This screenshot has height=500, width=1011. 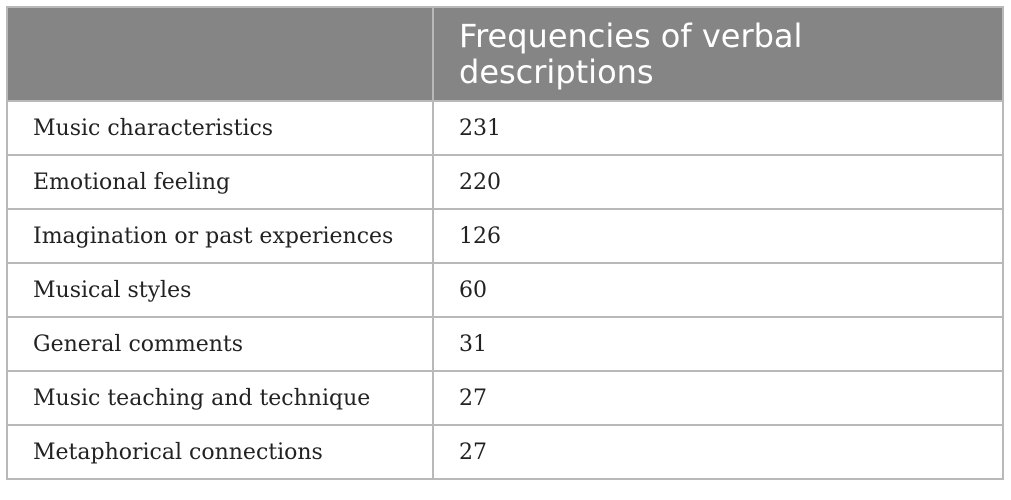 I want to click on frequency-cell: 60, so click(x=718, y=290).